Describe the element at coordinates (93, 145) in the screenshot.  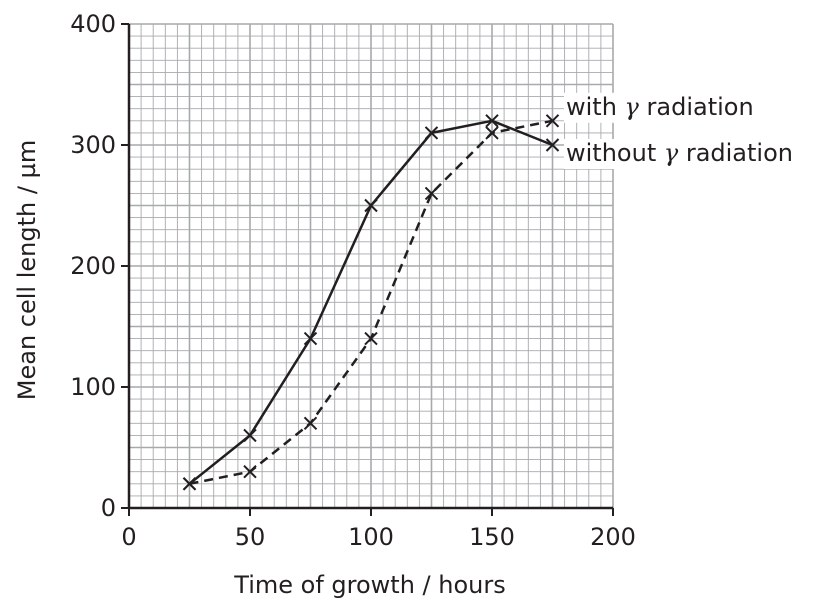
I see `y-tick-label: 300` at that location.